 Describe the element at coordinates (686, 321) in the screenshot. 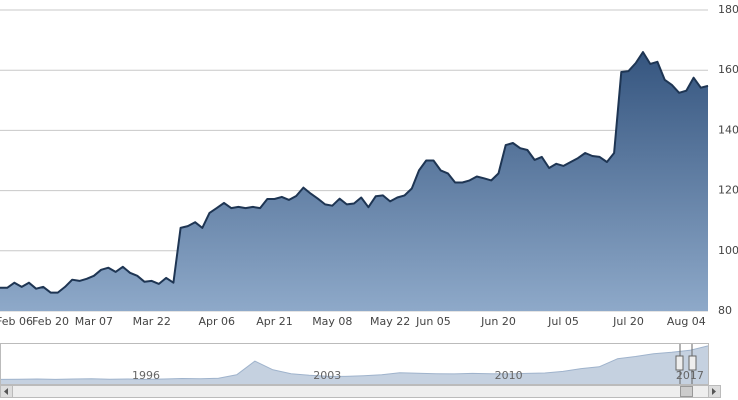

I see `x-tick-label: Aug 04` at that location.